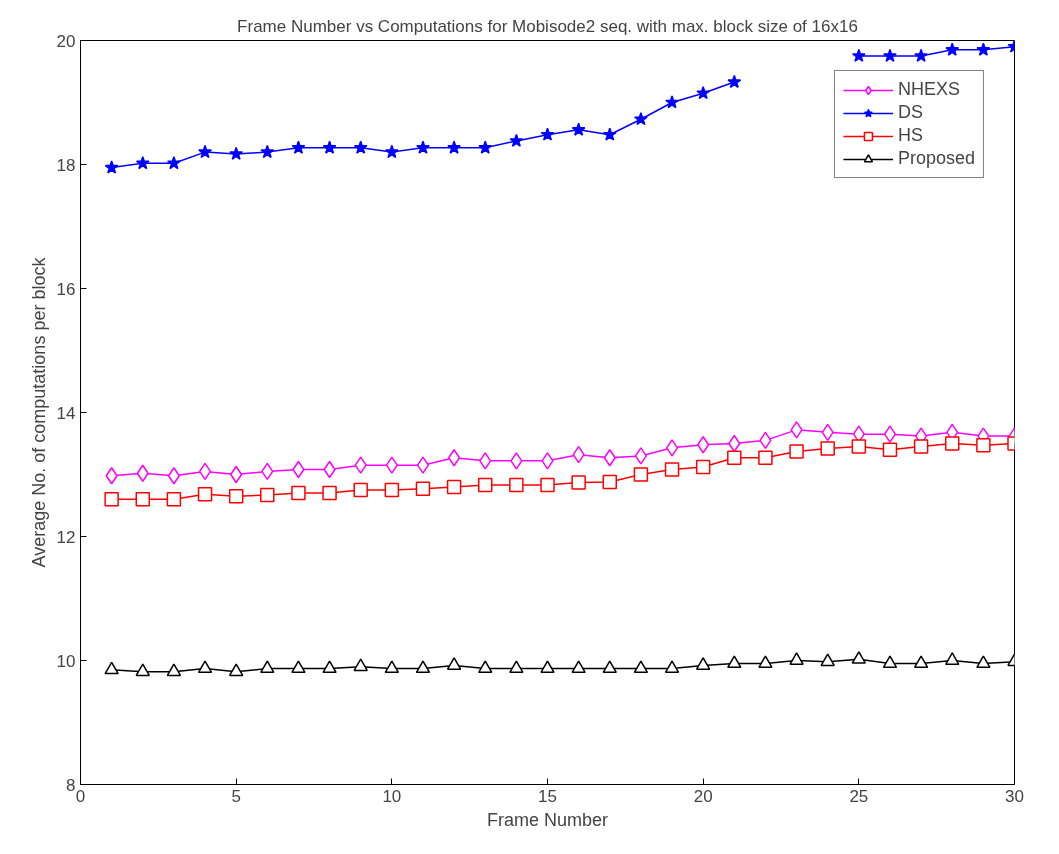 Image resolution: width=1059 pixels, height=854 pixels. Describe the element at coordinates (910, 135) in the screenshot. I see `legend-label: HS` at that location.